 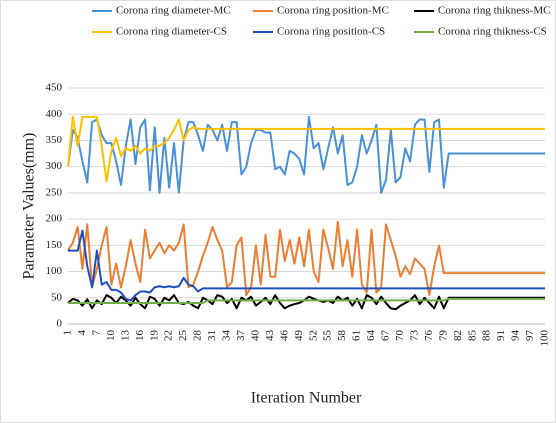 I want to click on x-tick-label: 31, so click(x=212, y=335).